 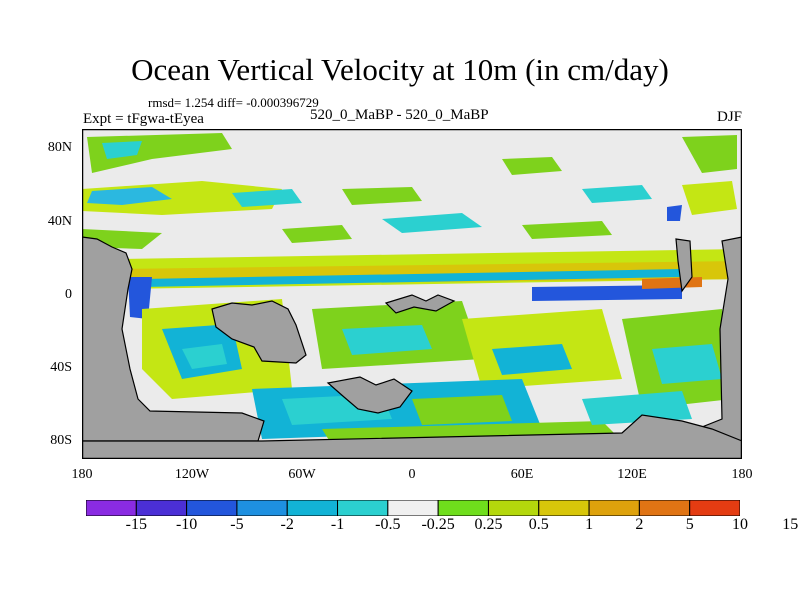 I want to click on colorbar-label: 2, so click(x=639, y=524).